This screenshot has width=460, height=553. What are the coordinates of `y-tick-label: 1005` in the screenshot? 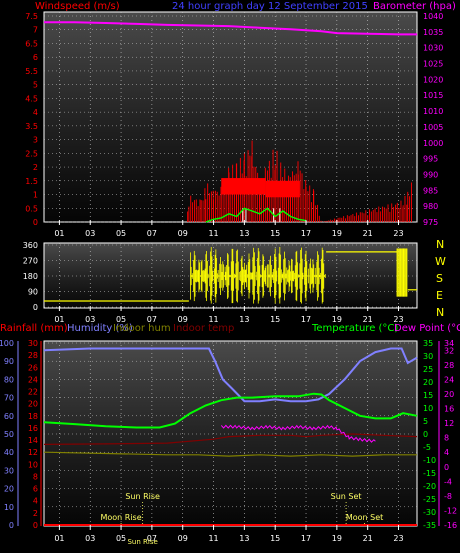 It's located at (433, 127).